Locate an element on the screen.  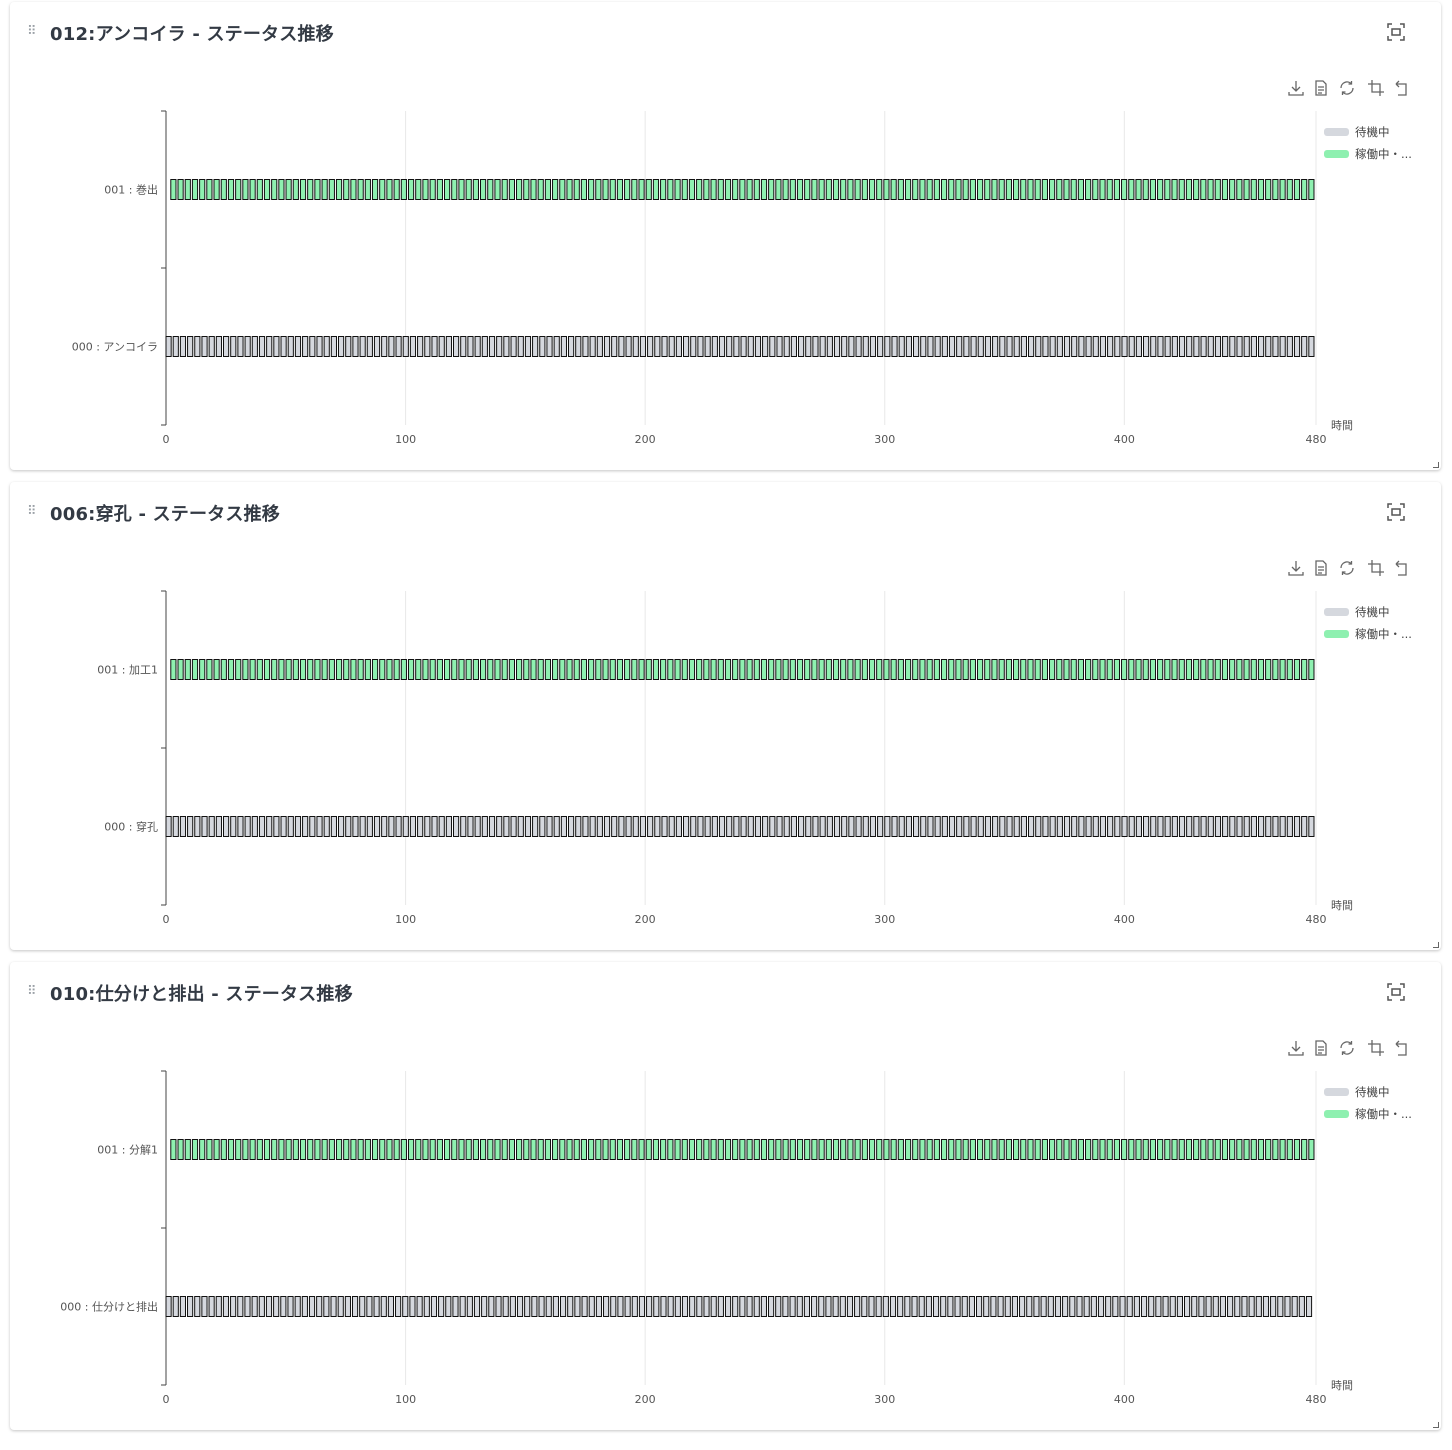
x-tick-label: 480 is located at coordinates (1316, 919).